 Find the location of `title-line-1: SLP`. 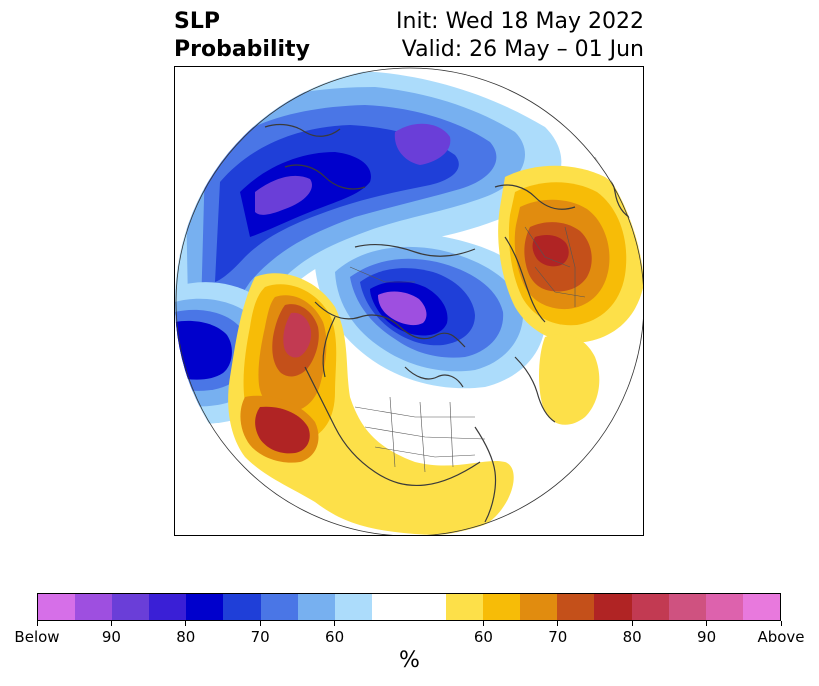

title-line-1: SLP is located at coordinates (197, 21).